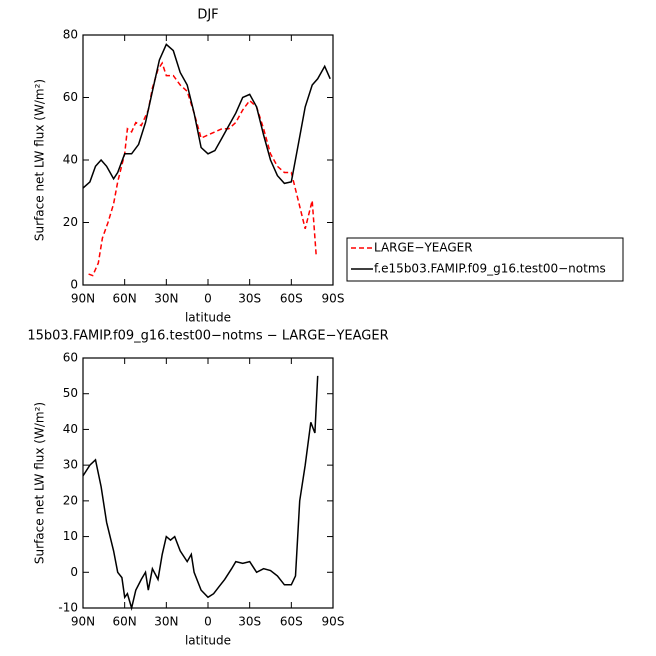  Describe the element at coordinates (70, 35) in the screenshot. I see `y-tick-label: 80` at that location.